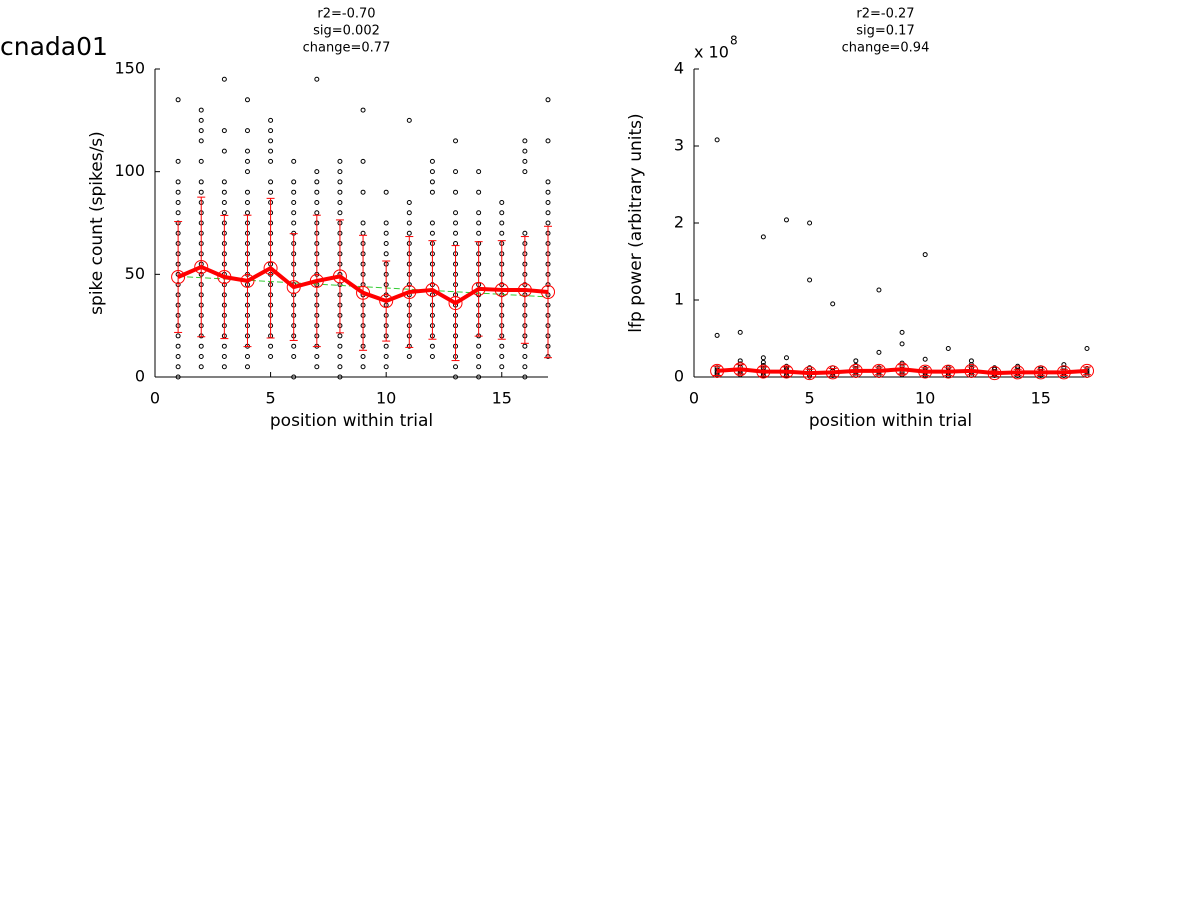 Image resolution: width=1200 pixels, height=901 pixels. Describe the element at coordinates (54, 46) in the screenshot. I see `figure-title: cnada01` at that location.